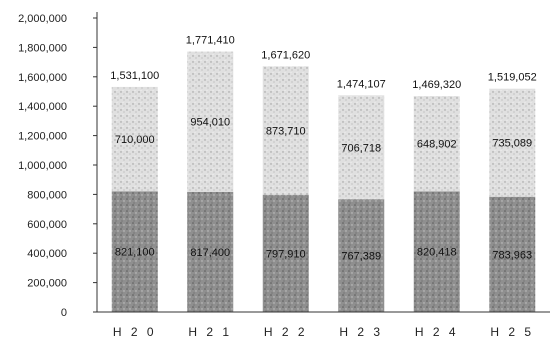 This screenshot has width=552, height=345. What do you see at coordinates (42, 78) in the screenshot?
I see `y-tick-label: 1,600,000` at bounding box center [42, 78].